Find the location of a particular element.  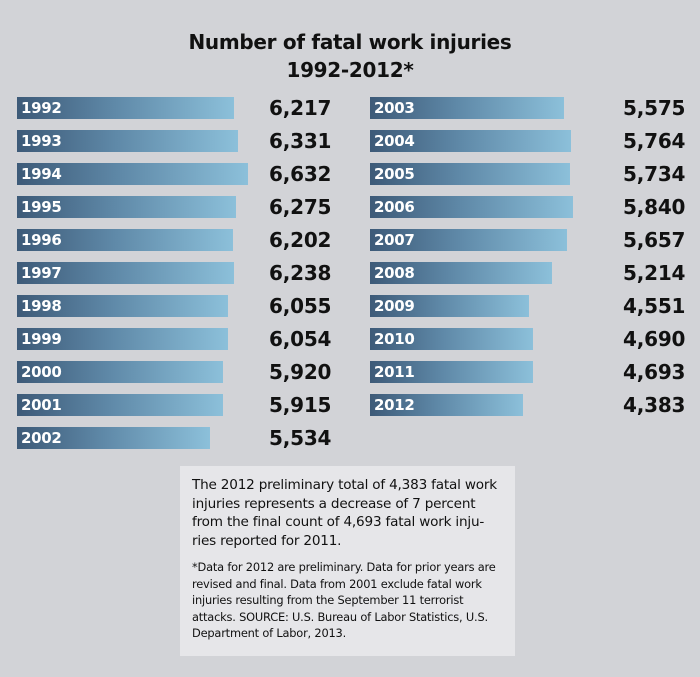

category-label-1998: 1998 is located at coordinates (41, 306).